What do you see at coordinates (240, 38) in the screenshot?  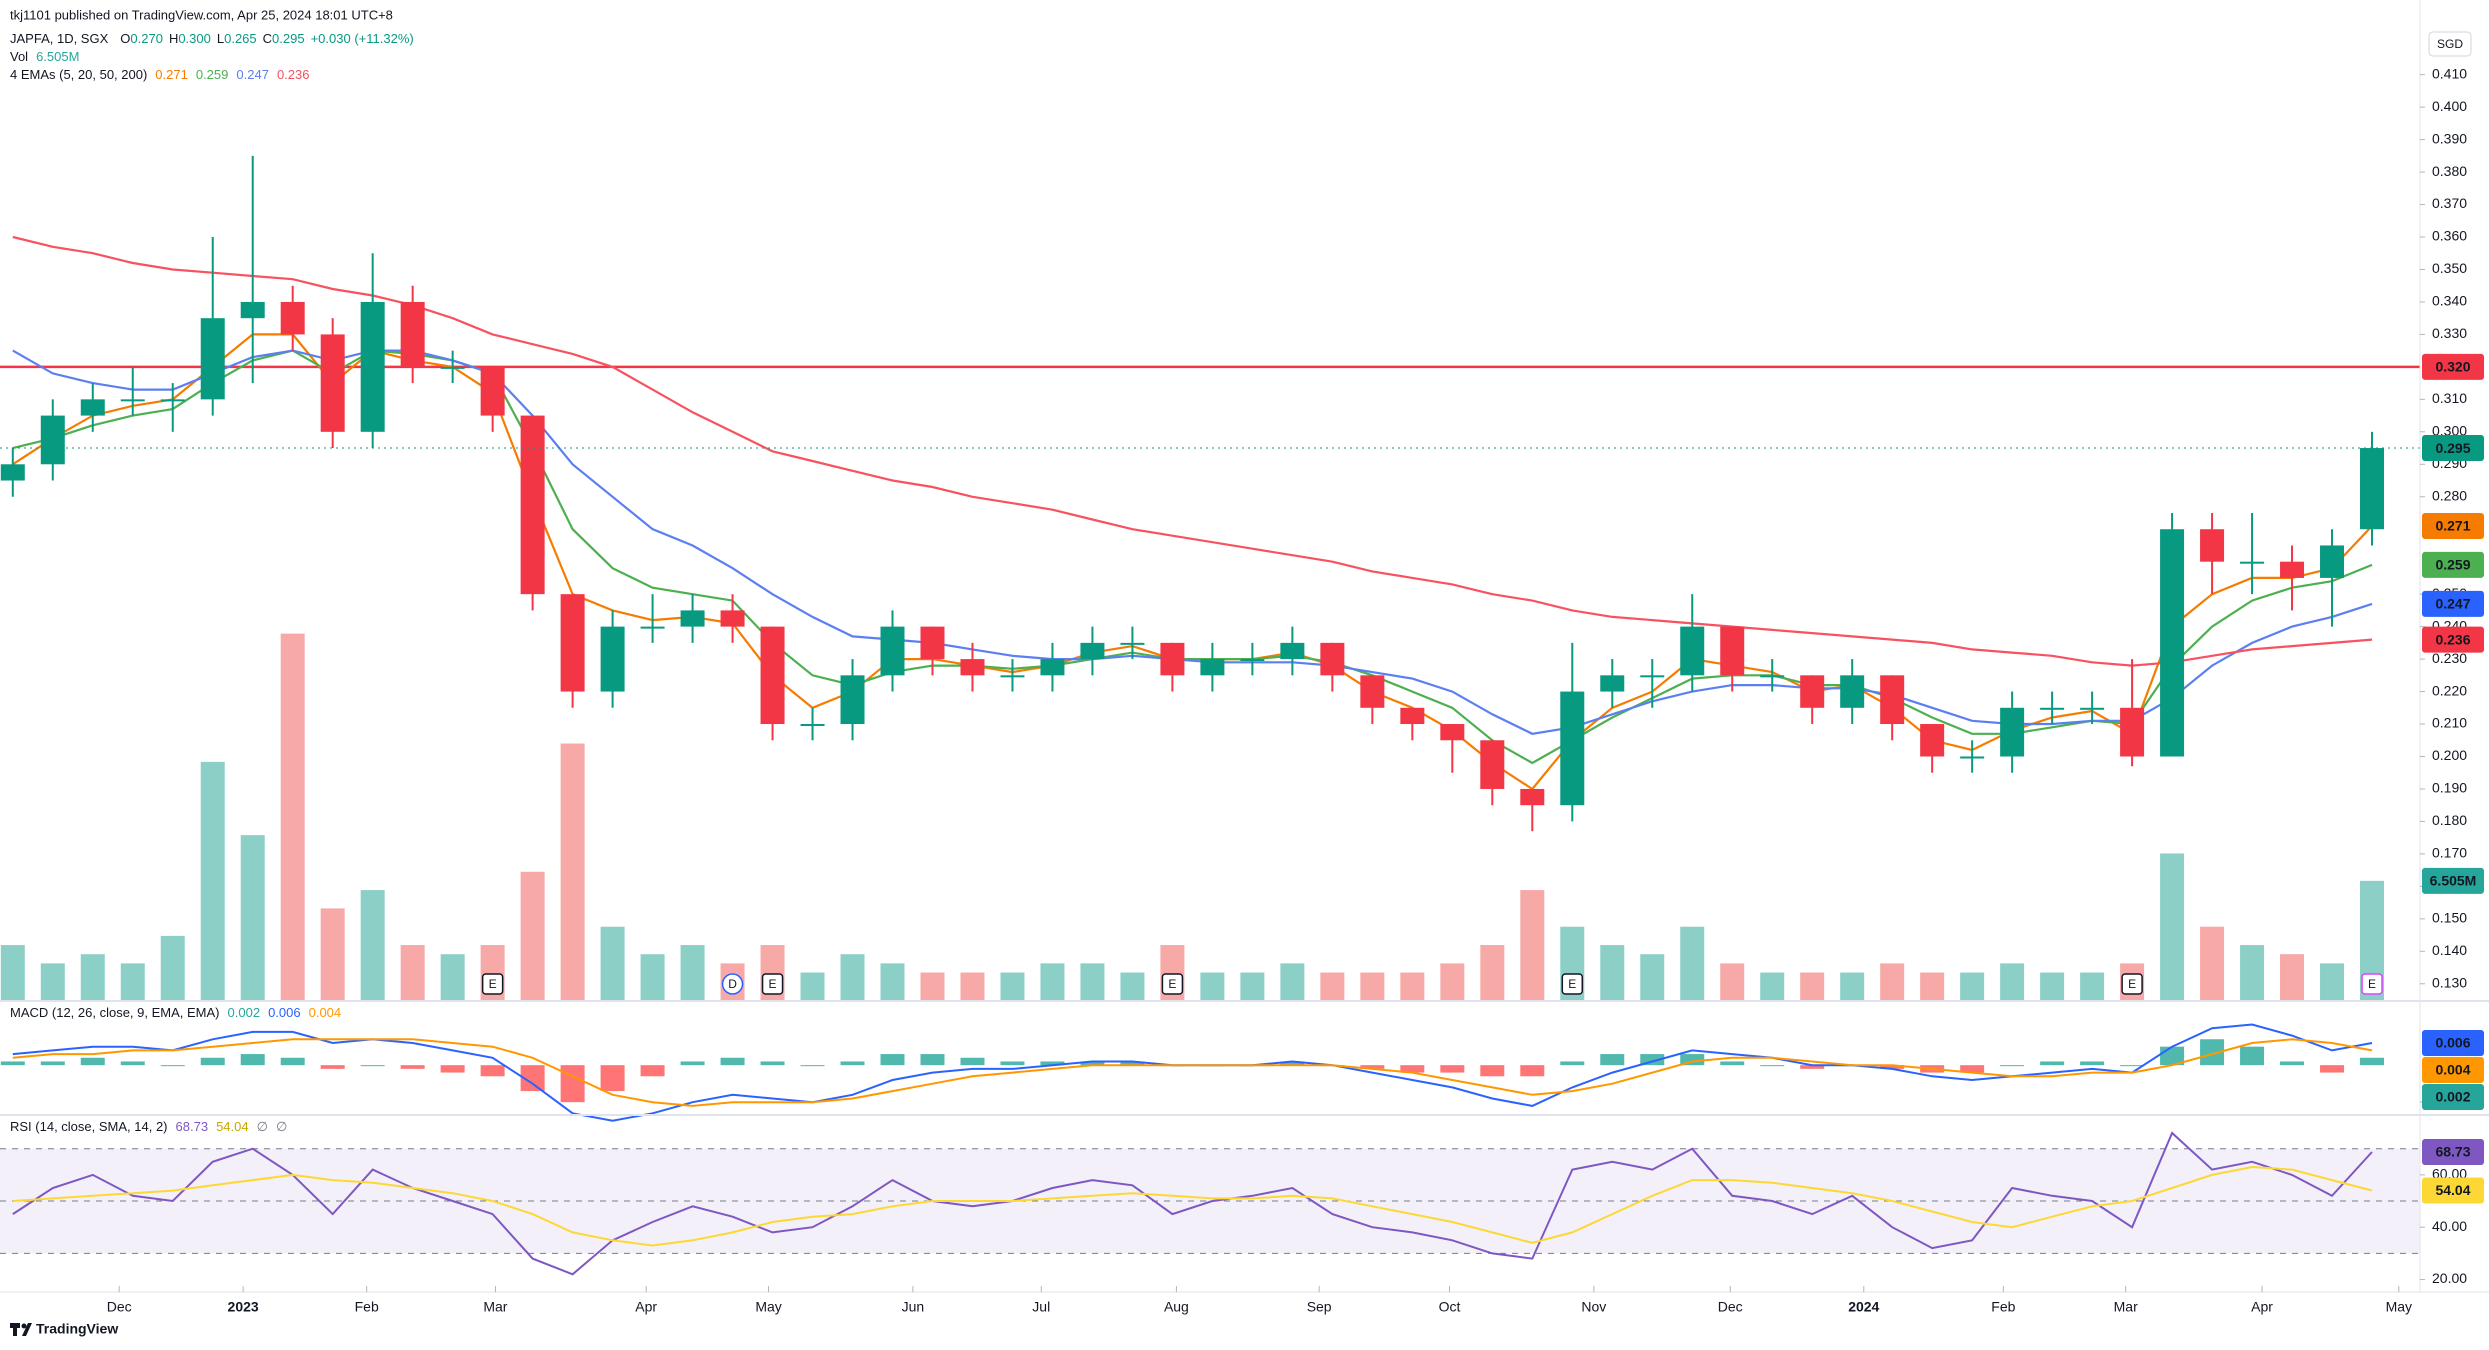 I see `ohlc-value: 0.265` at bounding box center [240, 38].